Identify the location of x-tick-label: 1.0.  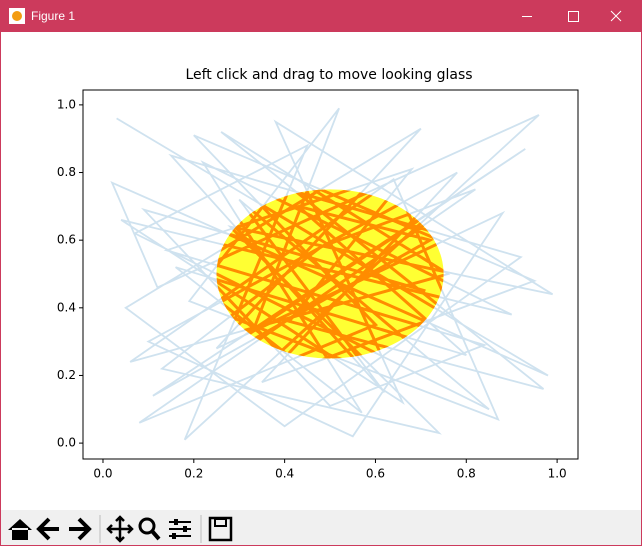
(557, 474).